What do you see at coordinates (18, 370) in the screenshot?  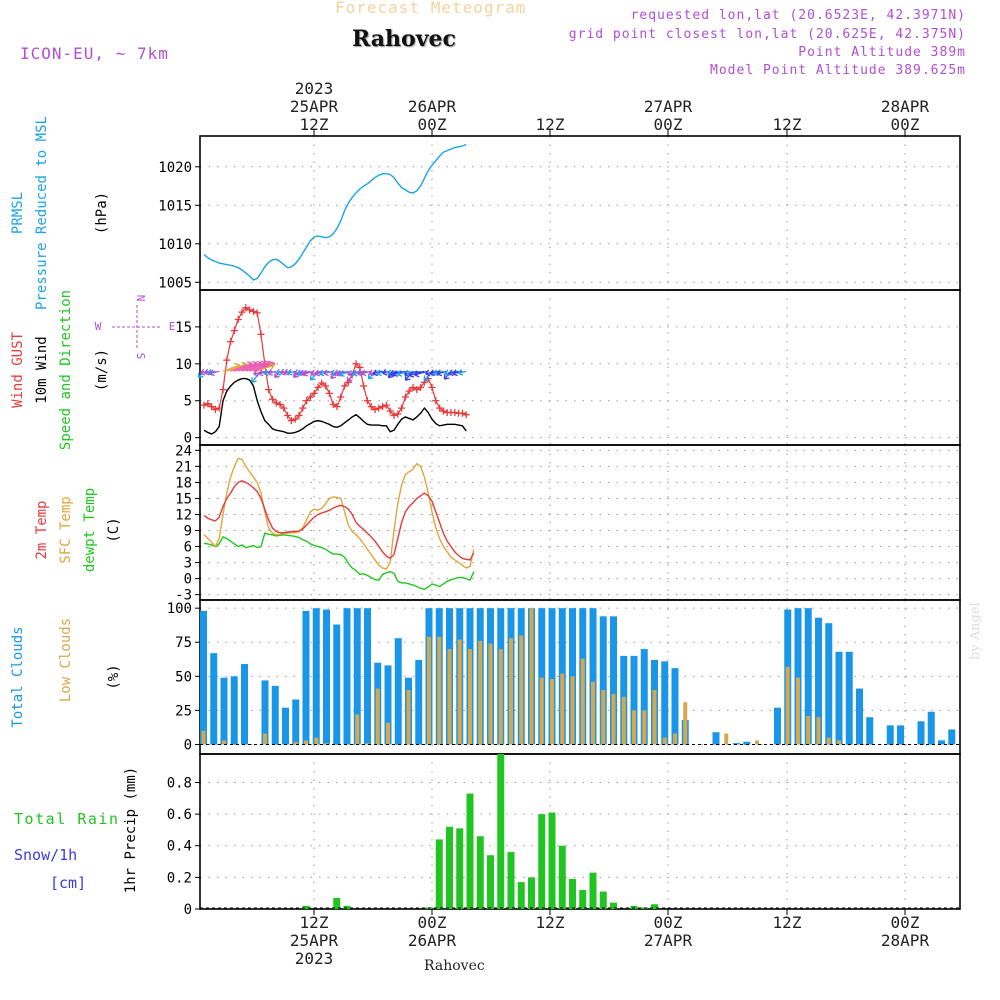 I see `ylabel-gust: Wind GUST` at bounding box center [18, 370].